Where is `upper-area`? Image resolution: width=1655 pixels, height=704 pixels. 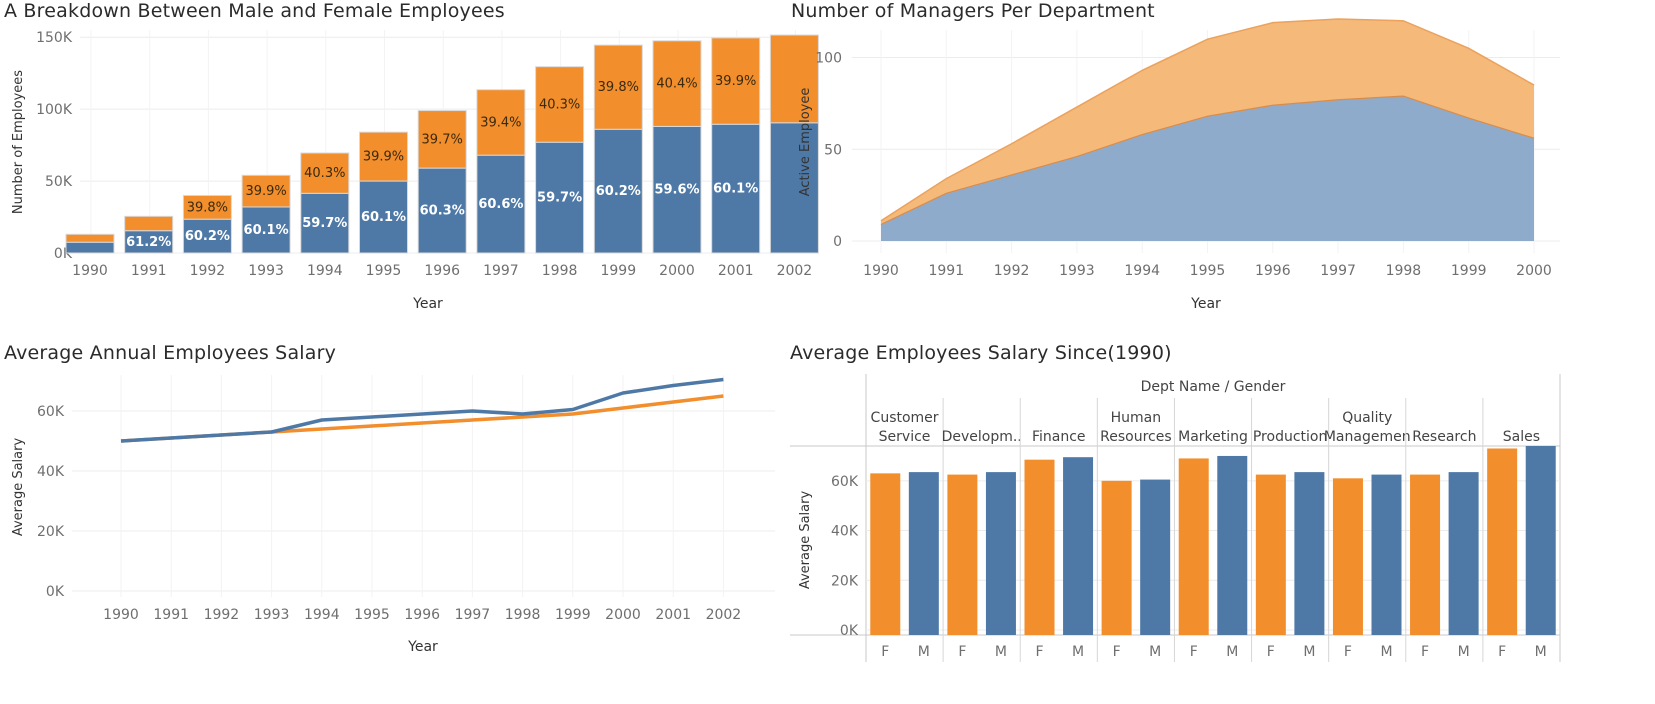 upper-area is located at coordinates (1207, 121).